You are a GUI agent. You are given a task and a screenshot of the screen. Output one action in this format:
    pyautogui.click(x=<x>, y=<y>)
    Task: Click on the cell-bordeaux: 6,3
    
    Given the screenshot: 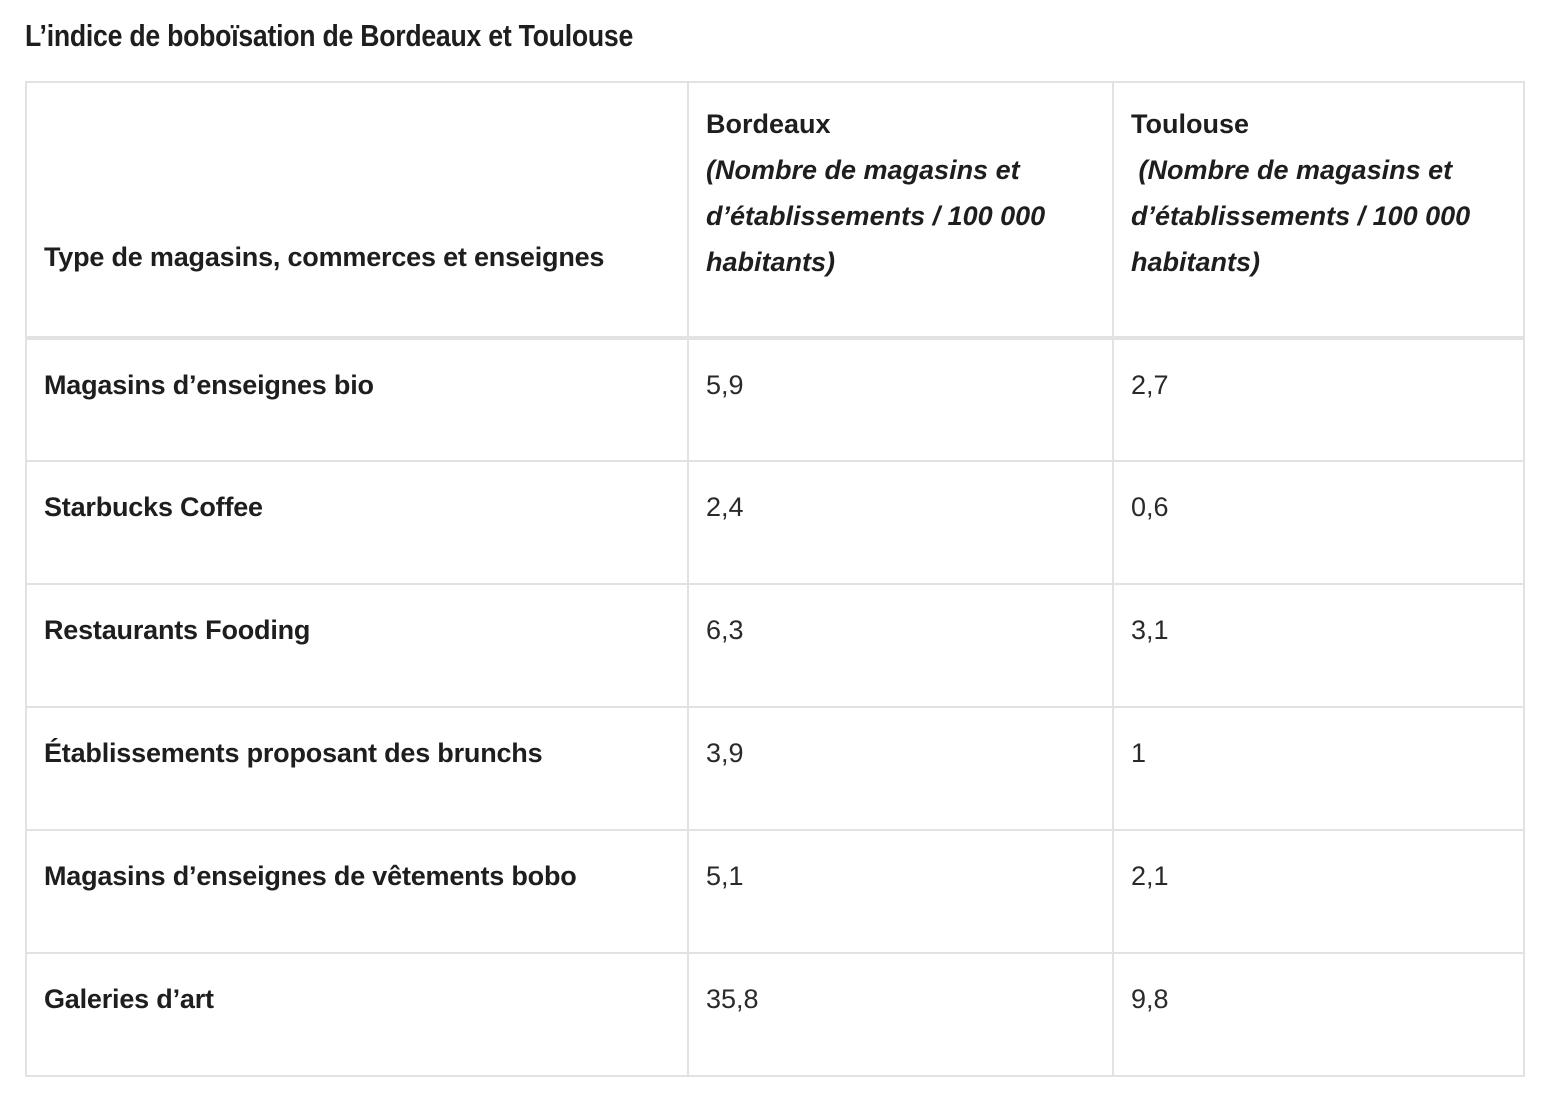 What is the action you would take?
    pyautogui.click(x=900, y=645)
    